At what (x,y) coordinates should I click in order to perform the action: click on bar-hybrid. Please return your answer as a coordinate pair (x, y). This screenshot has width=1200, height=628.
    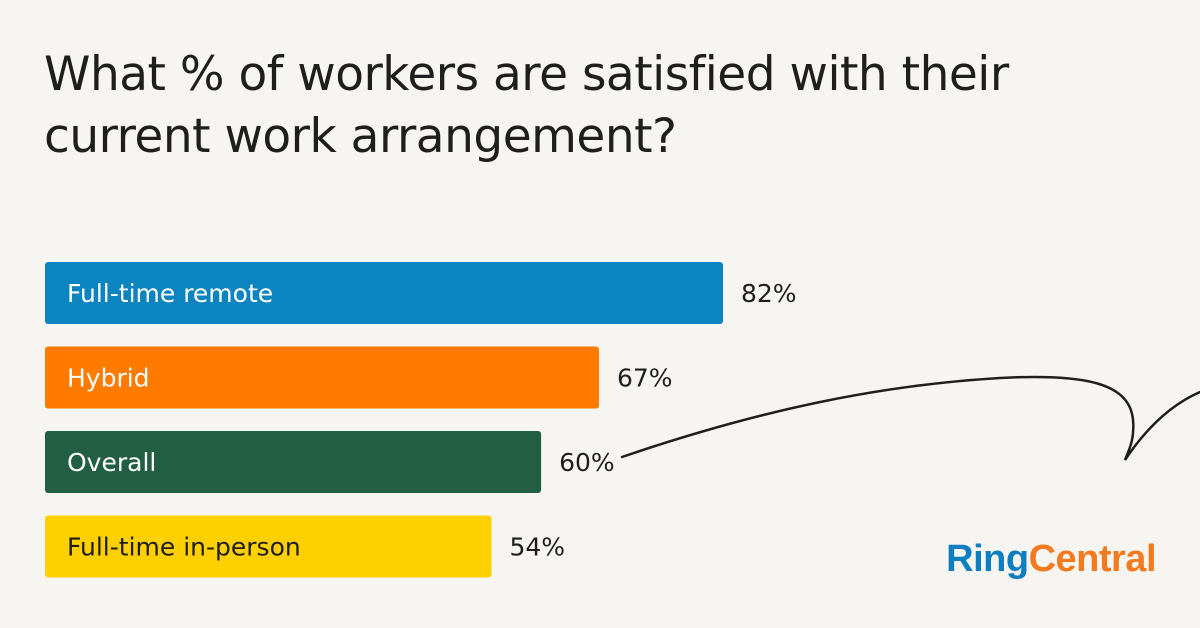
    Looking at the image, I should click on (322, 377).